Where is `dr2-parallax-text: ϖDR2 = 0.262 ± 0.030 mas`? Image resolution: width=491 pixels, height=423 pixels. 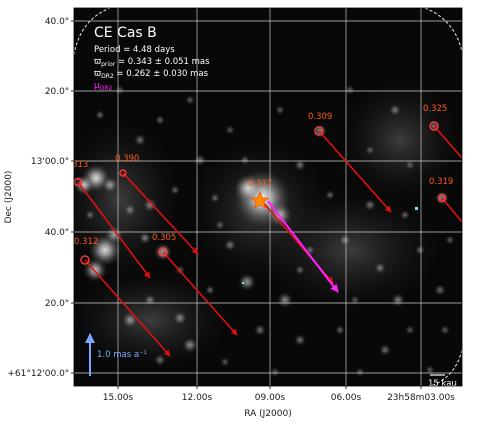
dr2-parallax-text: ϖDR2 = 0.262 ± 0.030 mas is located at coordinates (151, 74).